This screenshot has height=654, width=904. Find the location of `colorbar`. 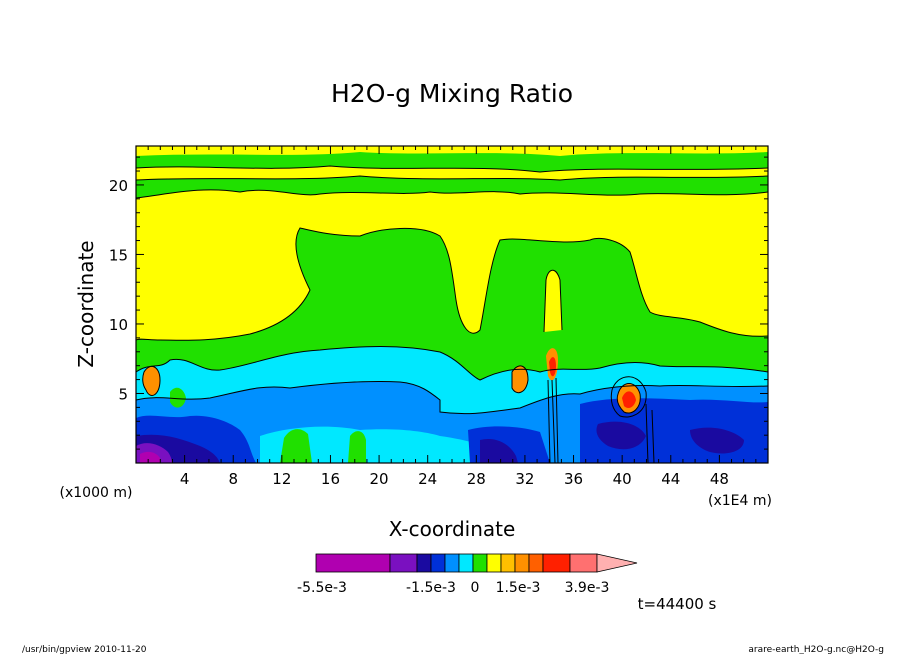

colorbar is located at coordinates (476, 563).